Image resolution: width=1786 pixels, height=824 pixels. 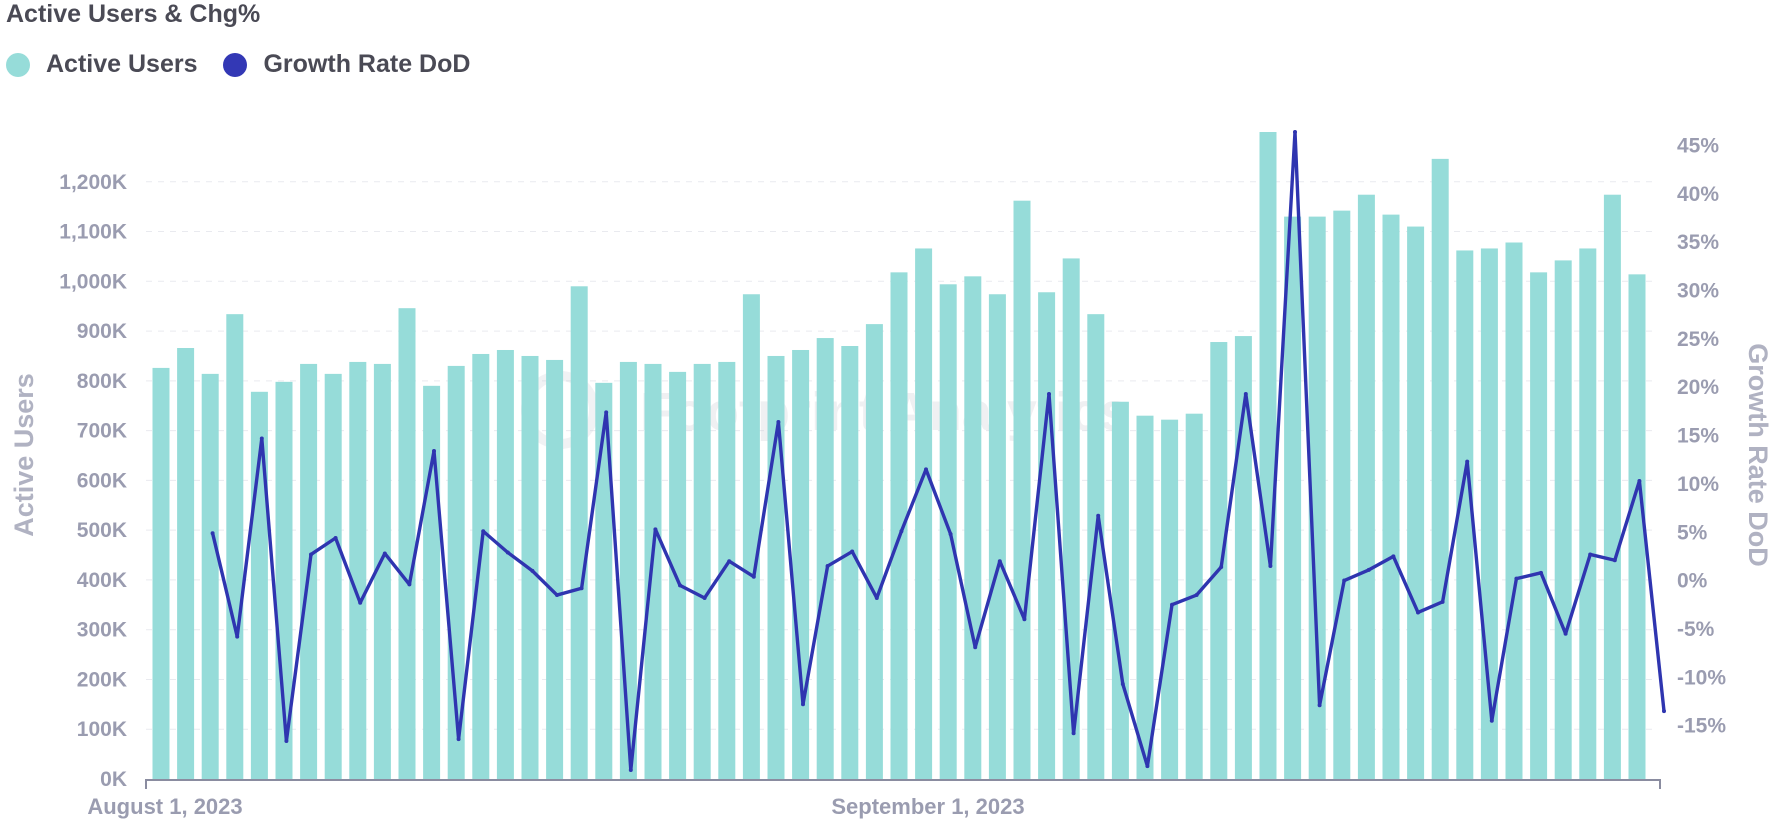 What do you see at coordinates (346, 64) in the screenshot?
I see `legend-item-growth-rate: Growth Rate DoD` at bounding box center [346, 64].